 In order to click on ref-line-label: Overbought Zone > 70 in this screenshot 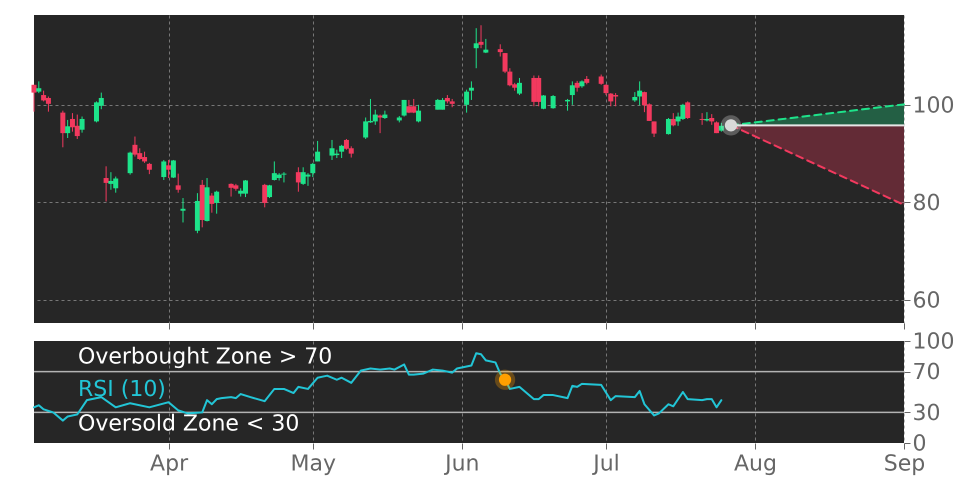, I will do `click(205, 357)`.